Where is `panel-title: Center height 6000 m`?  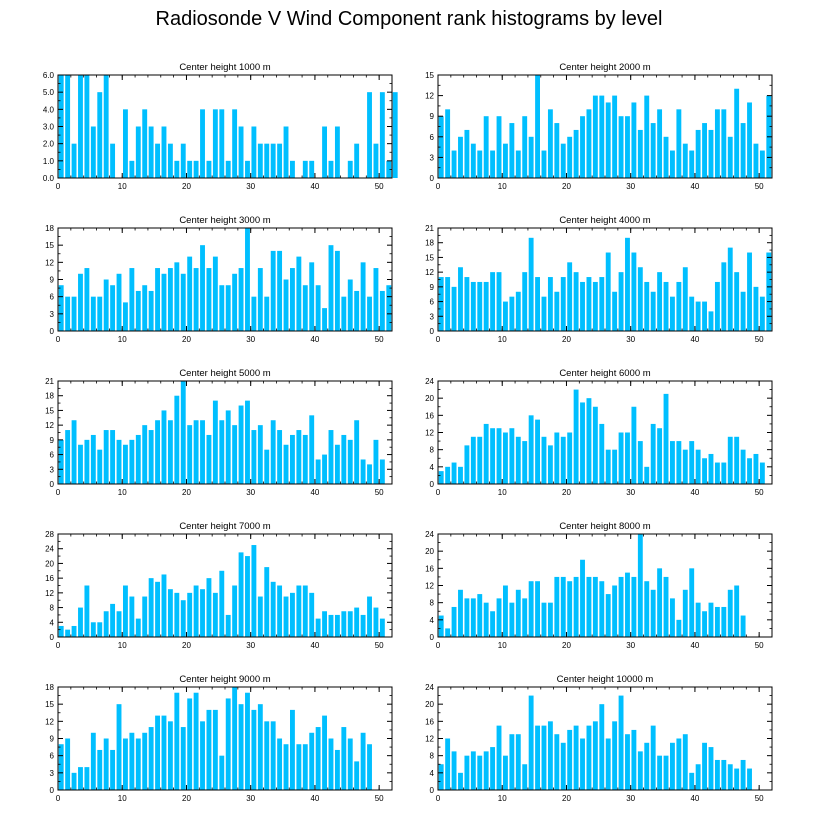 panel-title: Center height 6000 m is located at coordinates (604, 373).